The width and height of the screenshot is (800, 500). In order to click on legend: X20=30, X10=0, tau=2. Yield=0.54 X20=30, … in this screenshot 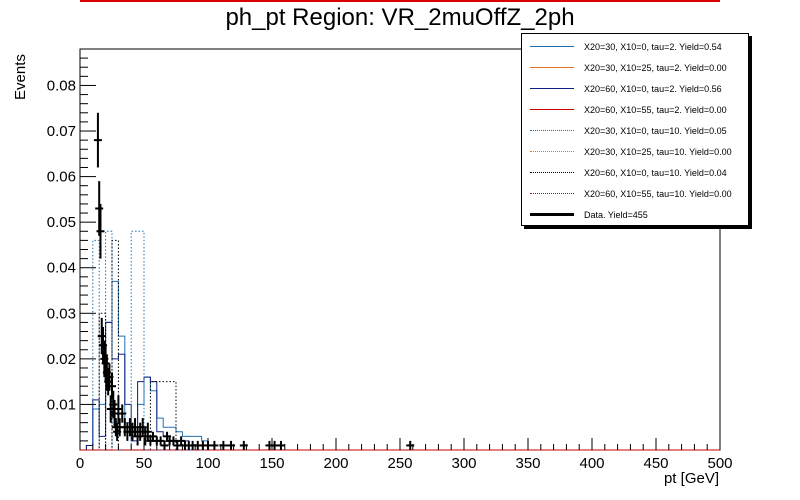, I will do `click(635, 129)`.